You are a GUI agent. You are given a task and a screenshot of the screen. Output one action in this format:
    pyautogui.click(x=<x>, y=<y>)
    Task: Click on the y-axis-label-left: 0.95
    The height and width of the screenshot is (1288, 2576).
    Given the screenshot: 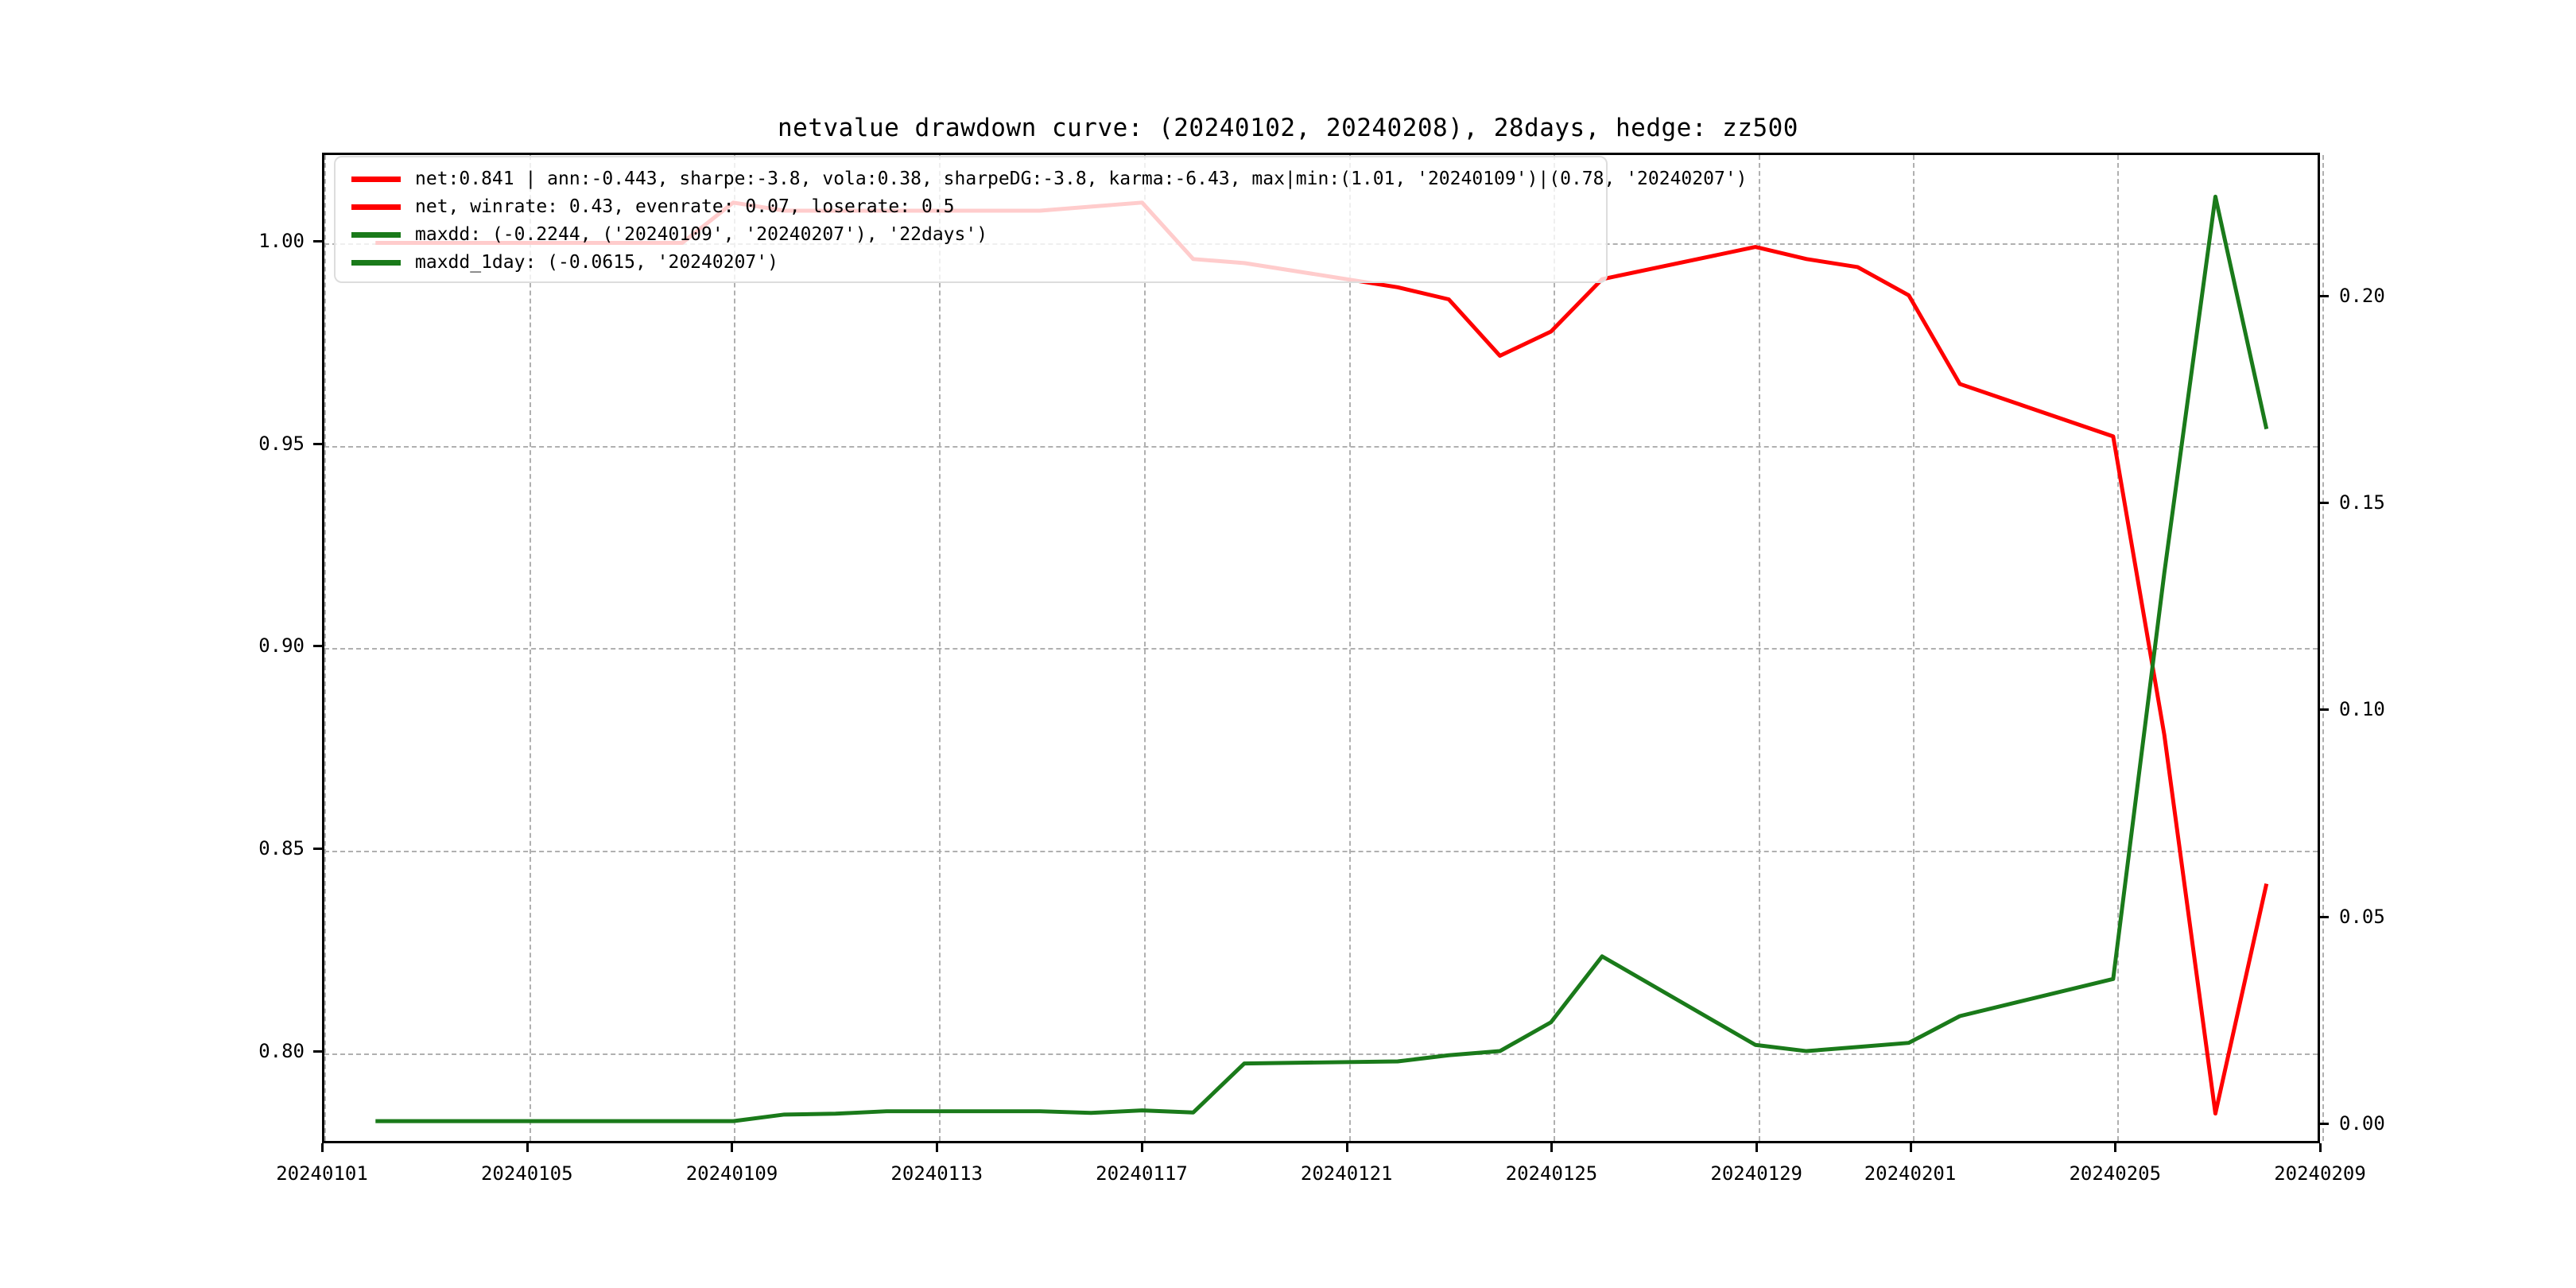 What is the action you would take?
    pyautogui.click(x=282, y=443)
    